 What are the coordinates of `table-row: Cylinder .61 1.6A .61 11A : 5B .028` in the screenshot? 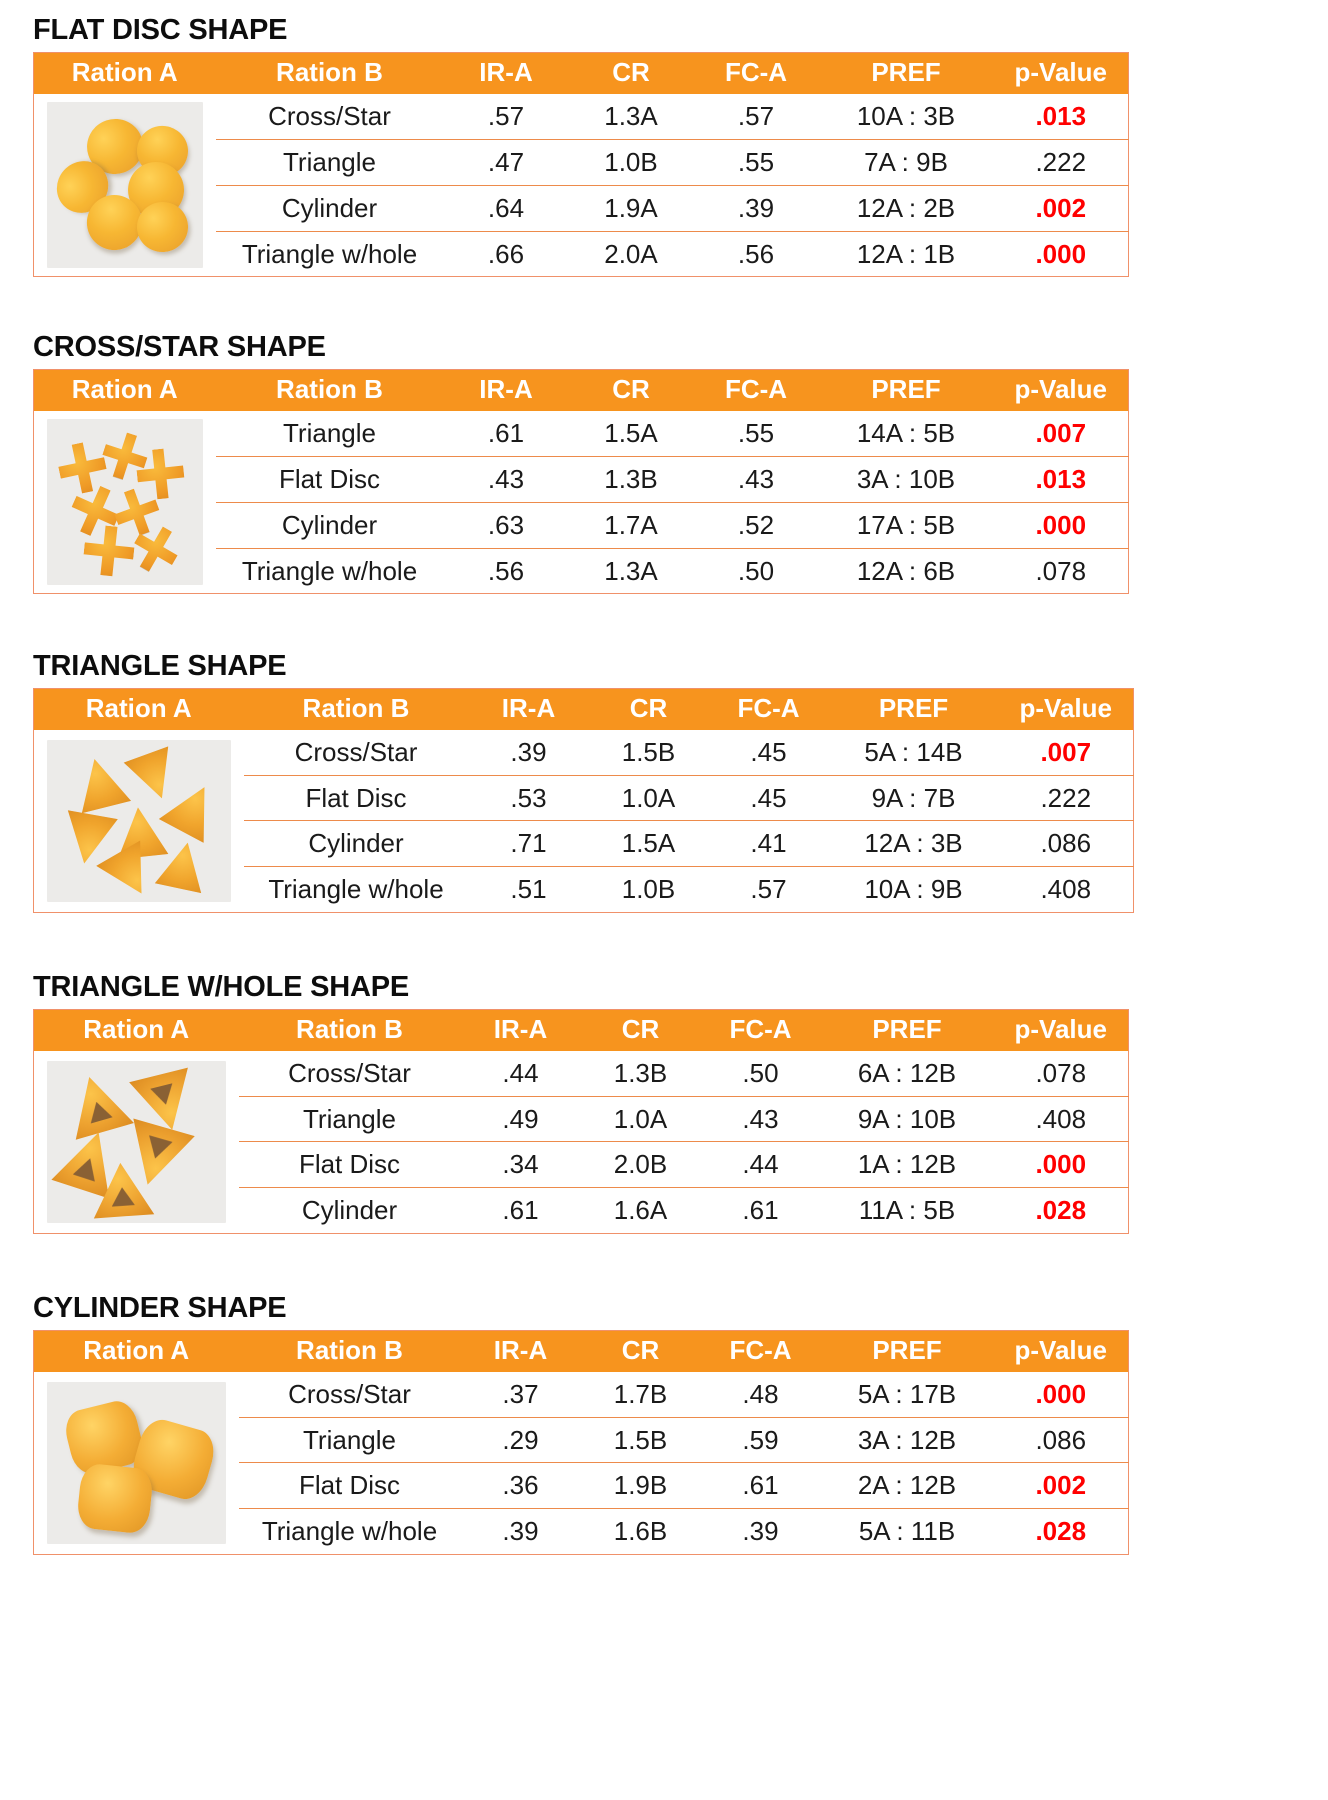 It's located at (581, 1210).